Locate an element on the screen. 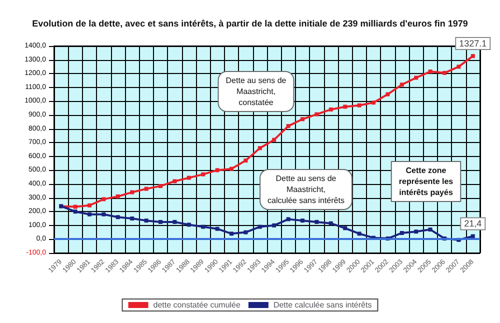 The height and width of the screenshot is (323, 500). annotation: Dette au sens de Maastricht, calculée sans intérêts is located at coordinates (306, 189).